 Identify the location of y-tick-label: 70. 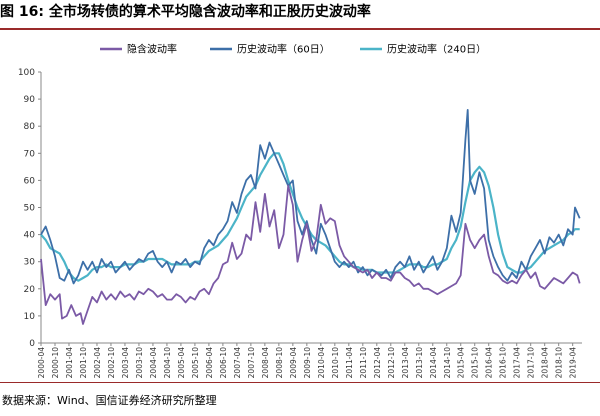
(30, 154).